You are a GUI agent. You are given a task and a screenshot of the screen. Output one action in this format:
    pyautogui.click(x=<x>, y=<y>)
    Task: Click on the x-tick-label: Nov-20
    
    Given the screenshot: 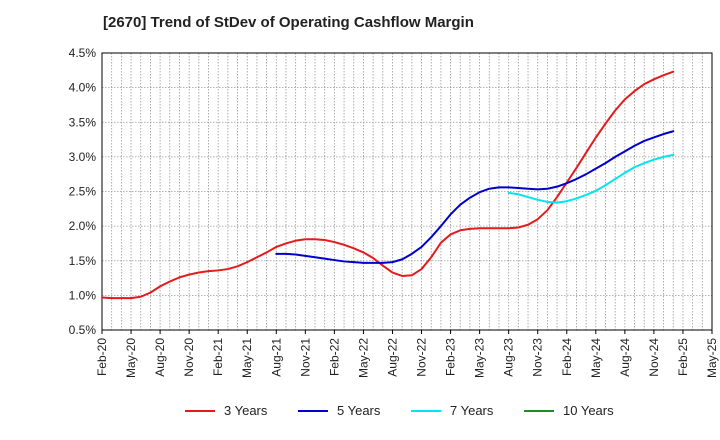 What is the action you would take?
    pyautogui.click(x=189, y=357)
    